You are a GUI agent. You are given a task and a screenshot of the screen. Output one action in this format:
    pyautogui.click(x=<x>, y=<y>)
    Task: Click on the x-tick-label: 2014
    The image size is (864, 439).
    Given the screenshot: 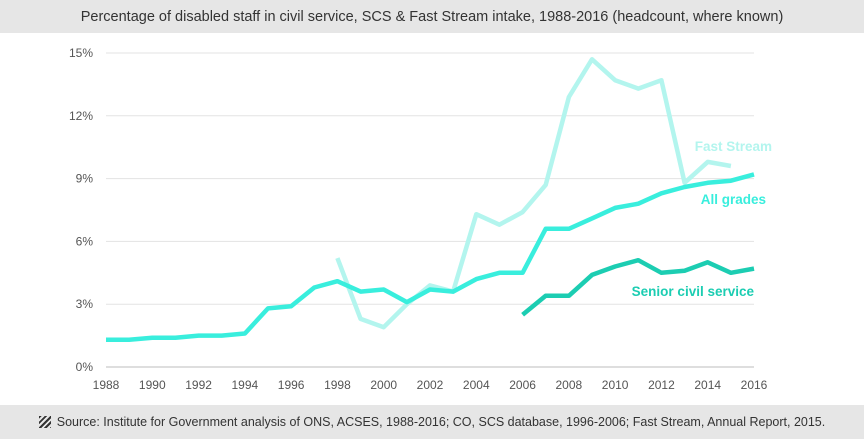 What is the action you would take?
    pyautogui.click(x=707, y=385)
    